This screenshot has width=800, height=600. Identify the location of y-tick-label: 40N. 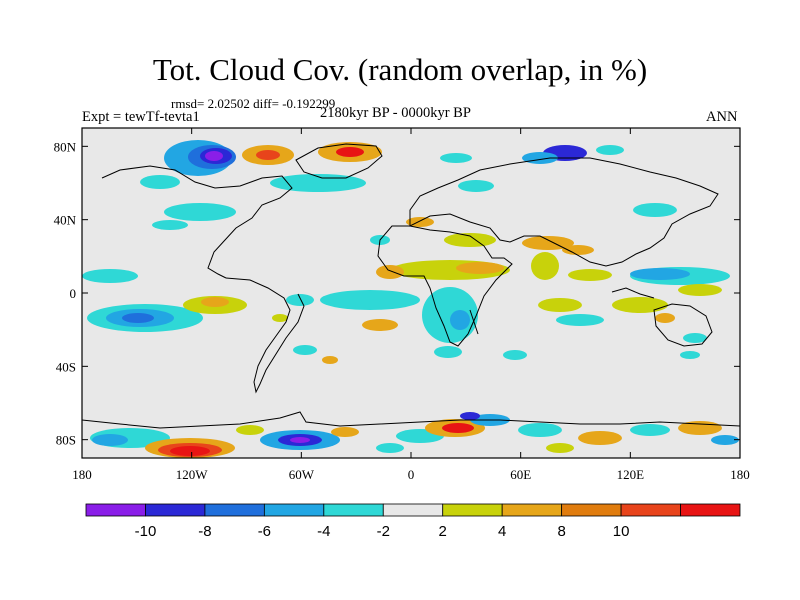
(65, 220).